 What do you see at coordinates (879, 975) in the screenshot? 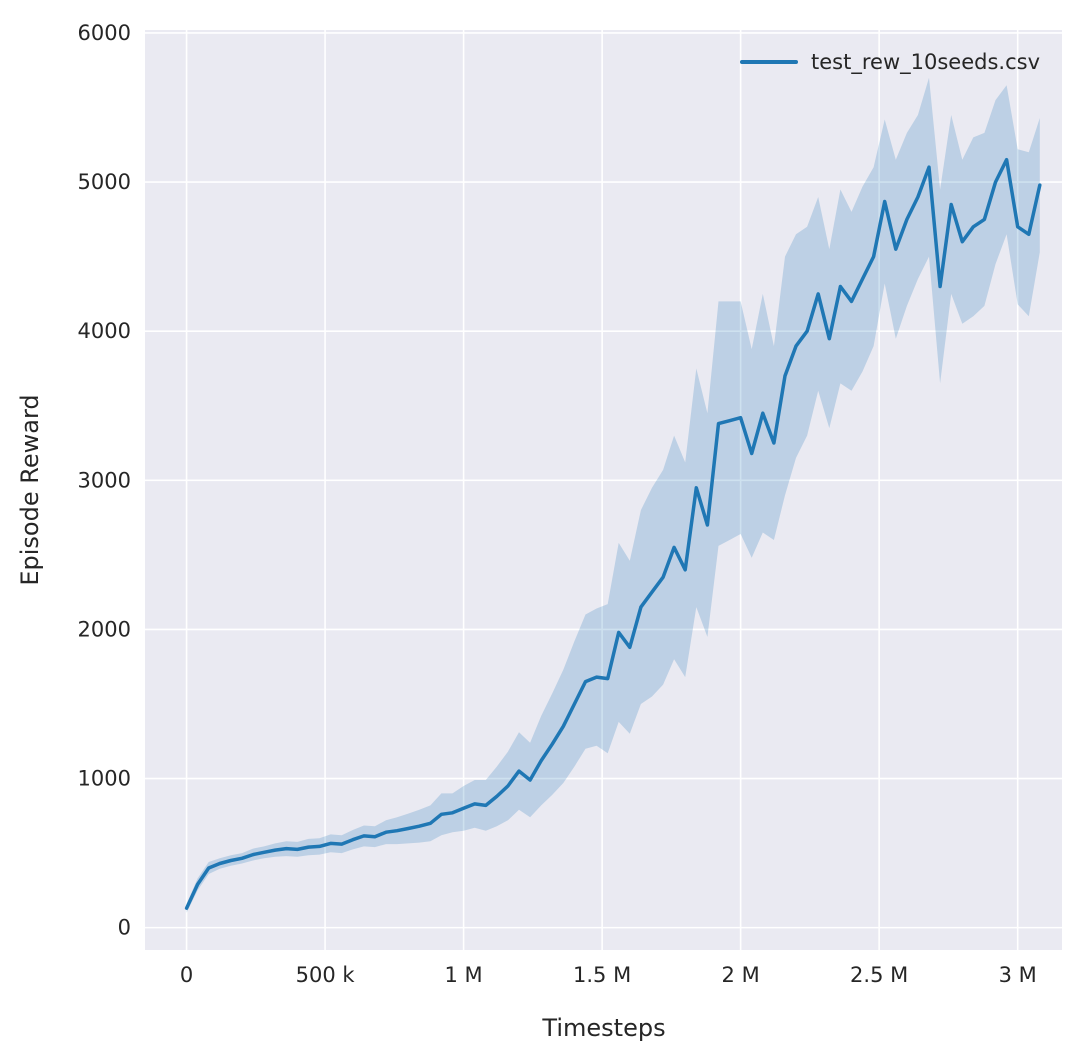
I see `x-tick-label: 2.5 M` at bounding box center [879, 975].